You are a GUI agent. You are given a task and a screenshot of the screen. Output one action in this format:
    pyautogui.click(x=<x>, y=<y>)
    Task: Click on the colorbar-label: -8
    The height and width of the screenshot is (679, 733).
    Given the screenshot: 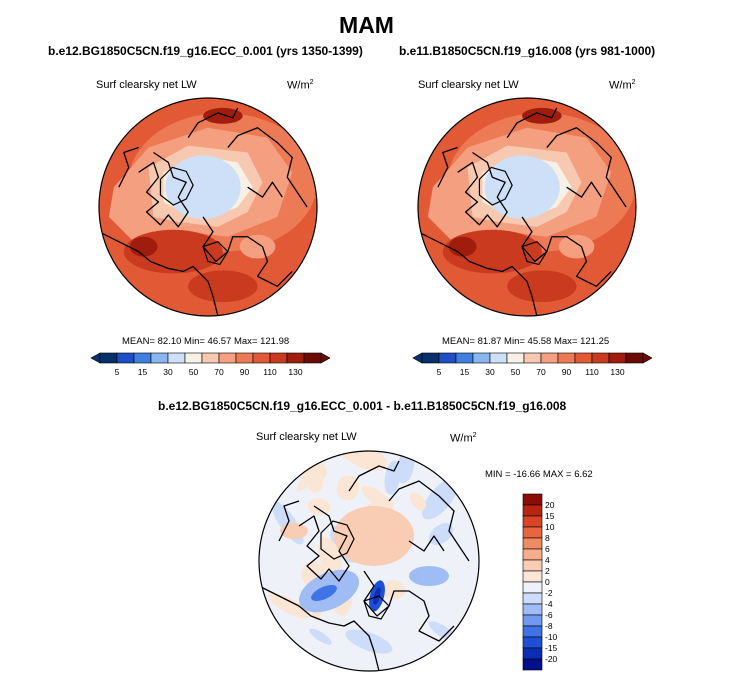 What is the action you would take?
    pyautogui.click(x=549, y=626)
    